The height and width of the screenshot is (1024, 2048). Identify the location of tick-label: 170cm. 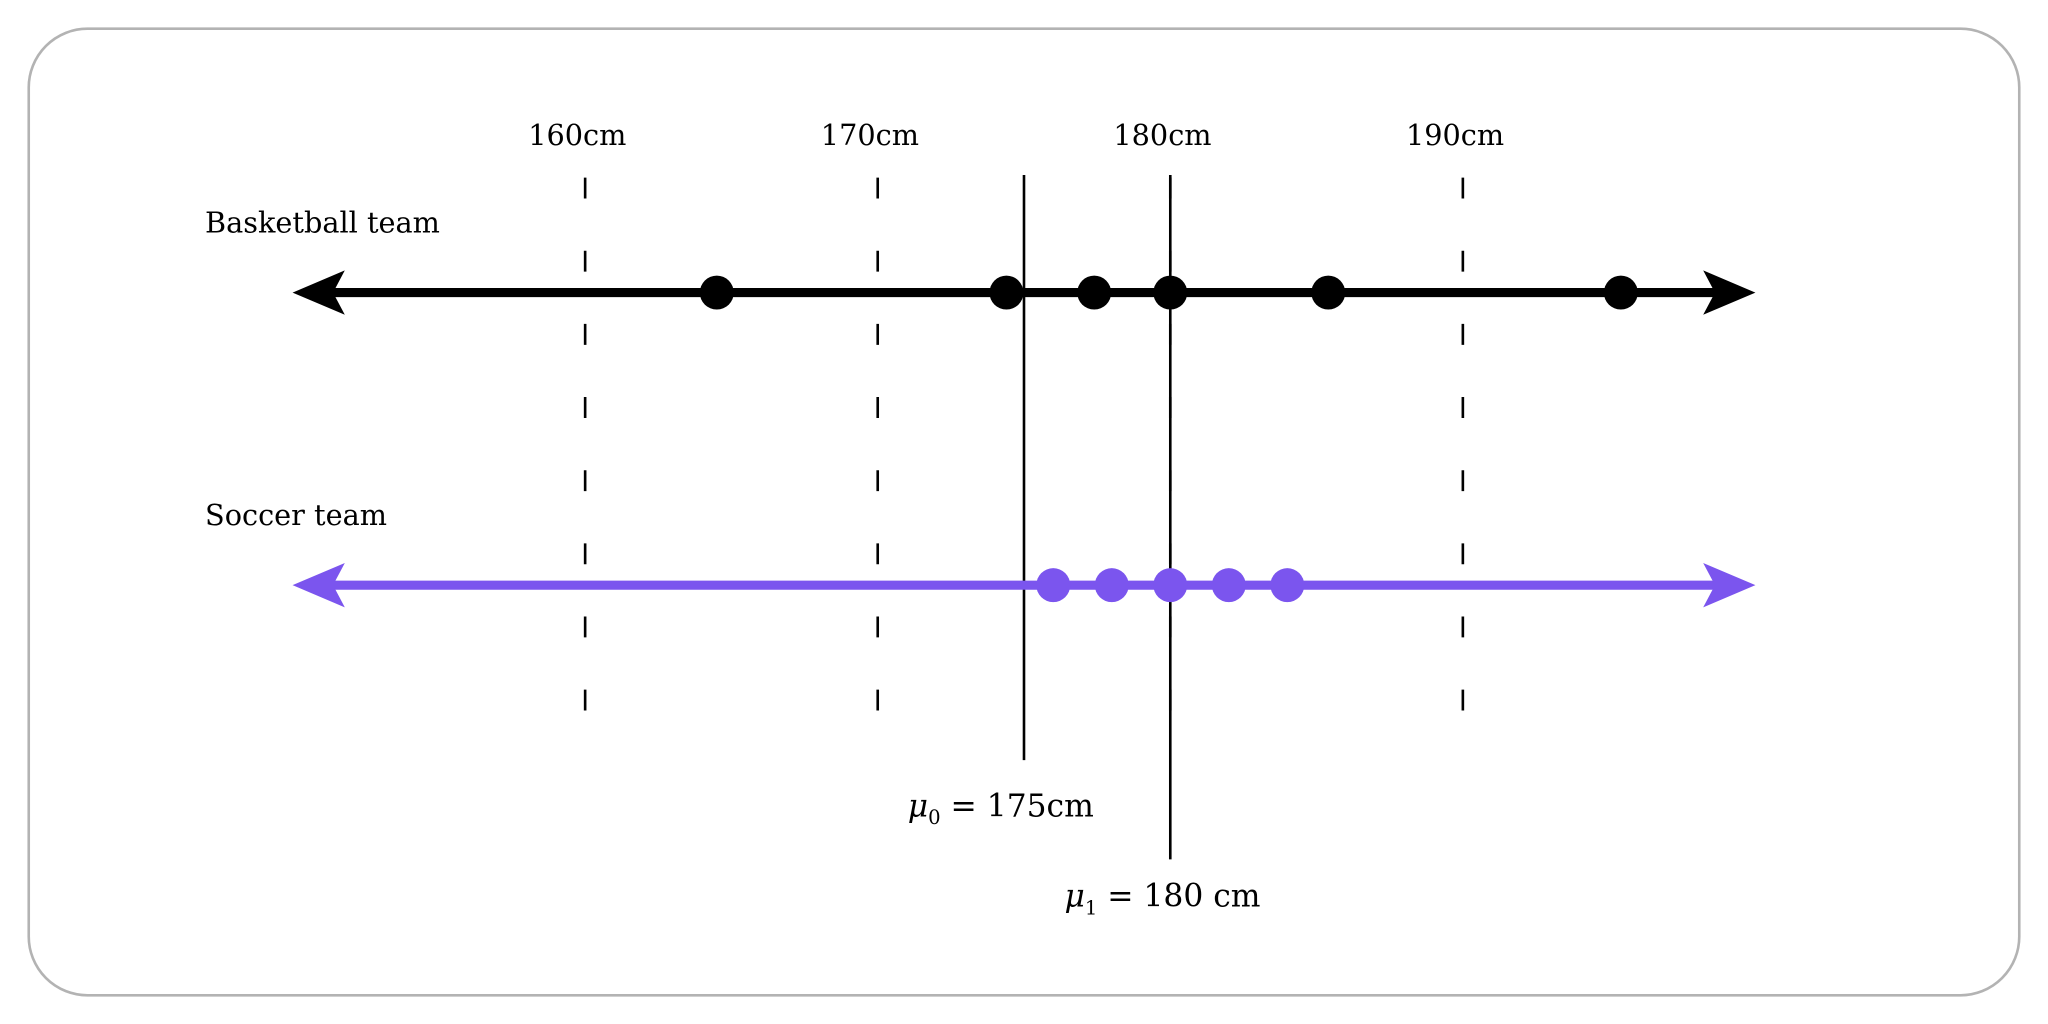
(870, 135).